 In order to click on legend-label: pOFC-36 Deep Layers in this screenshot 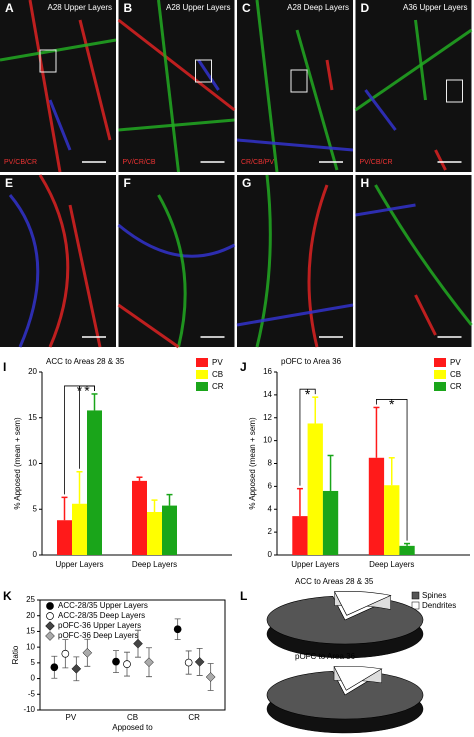, I will do `click(98, 635)`.